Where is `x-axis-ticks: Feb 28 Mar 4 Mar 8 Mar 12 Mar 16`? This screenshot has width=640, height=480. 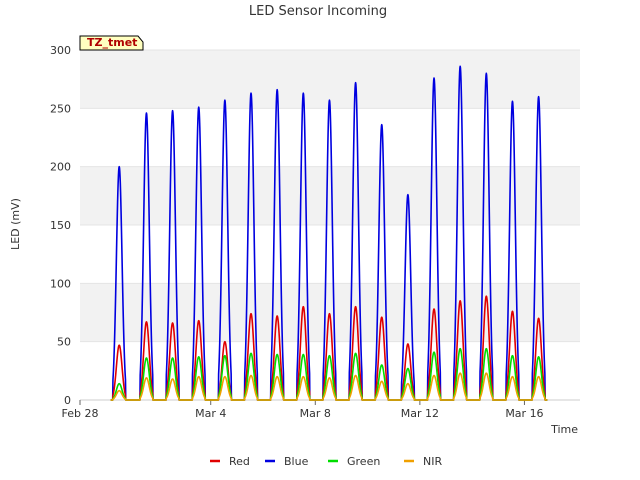 x-axis-ticks: Feb 28 Mar 4 Mar 8 Mar 12 Mar 16 is located at coordinates (303, 410).